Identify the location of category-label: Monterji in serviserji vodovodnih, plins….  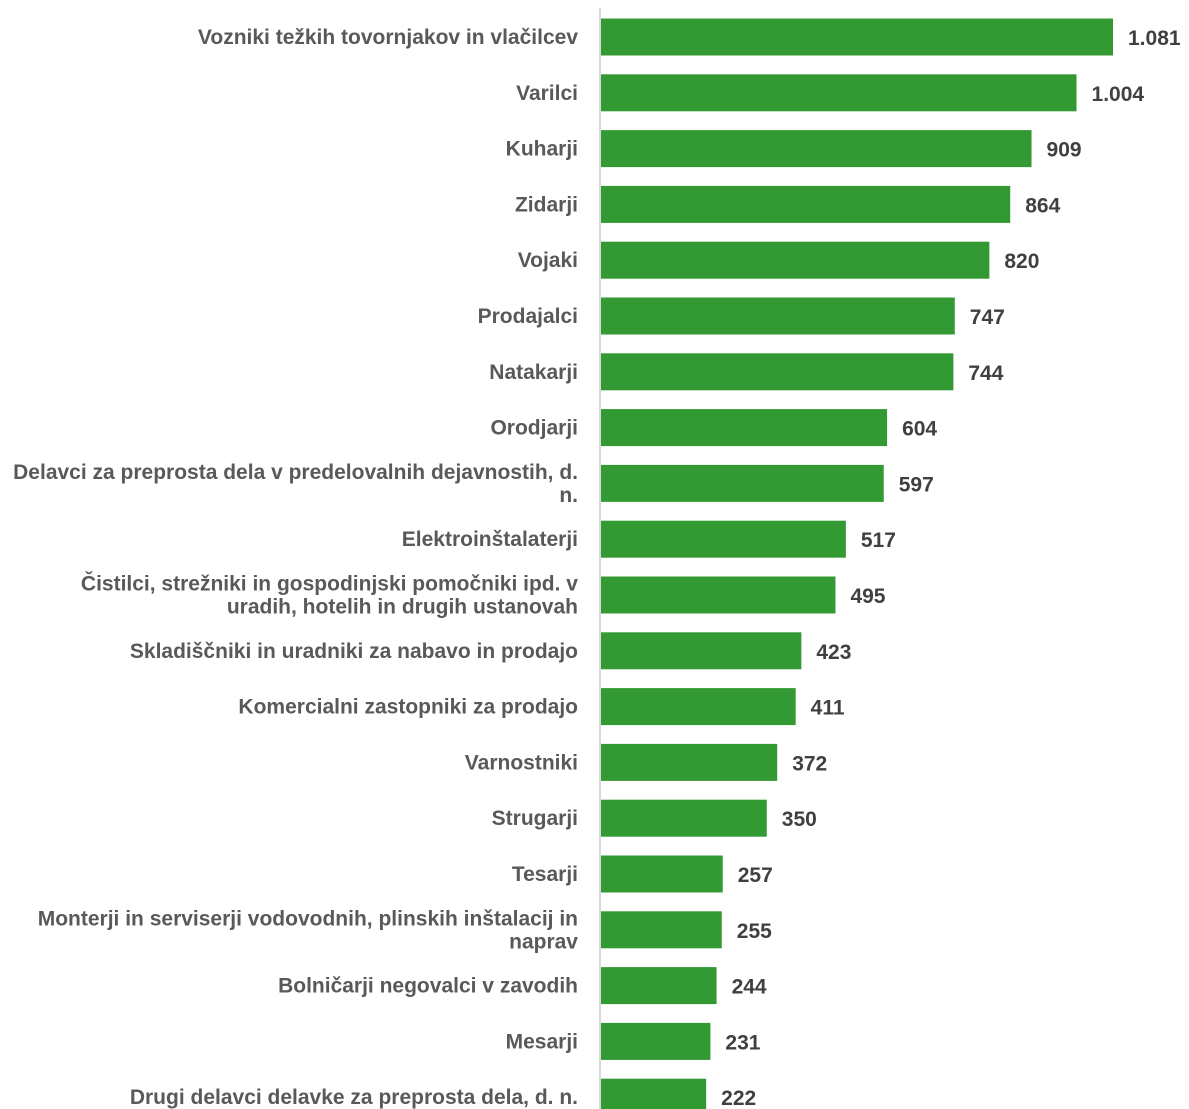
(308, 930).